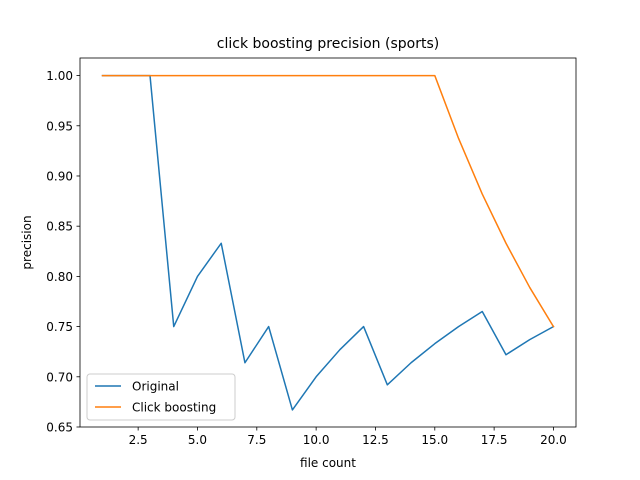 The image size is (640, 480). What do you see at coordinates (494, 440) in the screenshot?
I see `x-tick-label: 17.5` at bounding box center [494, 440].